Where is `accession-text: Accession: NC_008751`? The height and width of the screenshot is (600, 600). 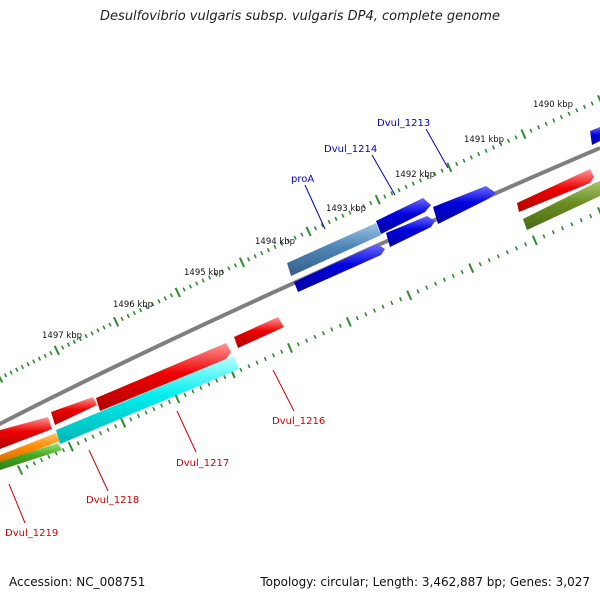 accession-text: Accession: NC_008751 is located at coordinates (77, 582).